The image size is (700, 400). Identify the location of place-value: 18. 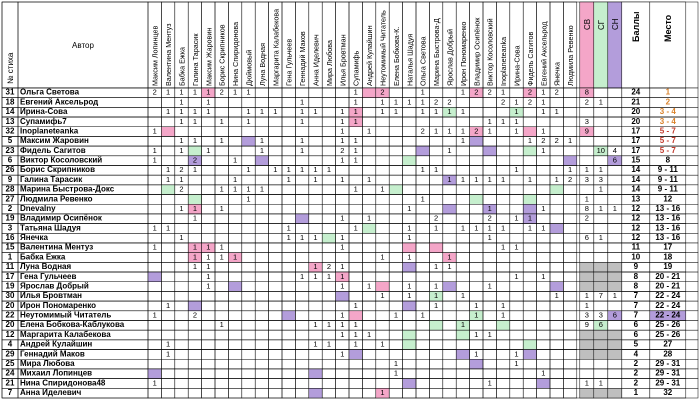
(667, 256).